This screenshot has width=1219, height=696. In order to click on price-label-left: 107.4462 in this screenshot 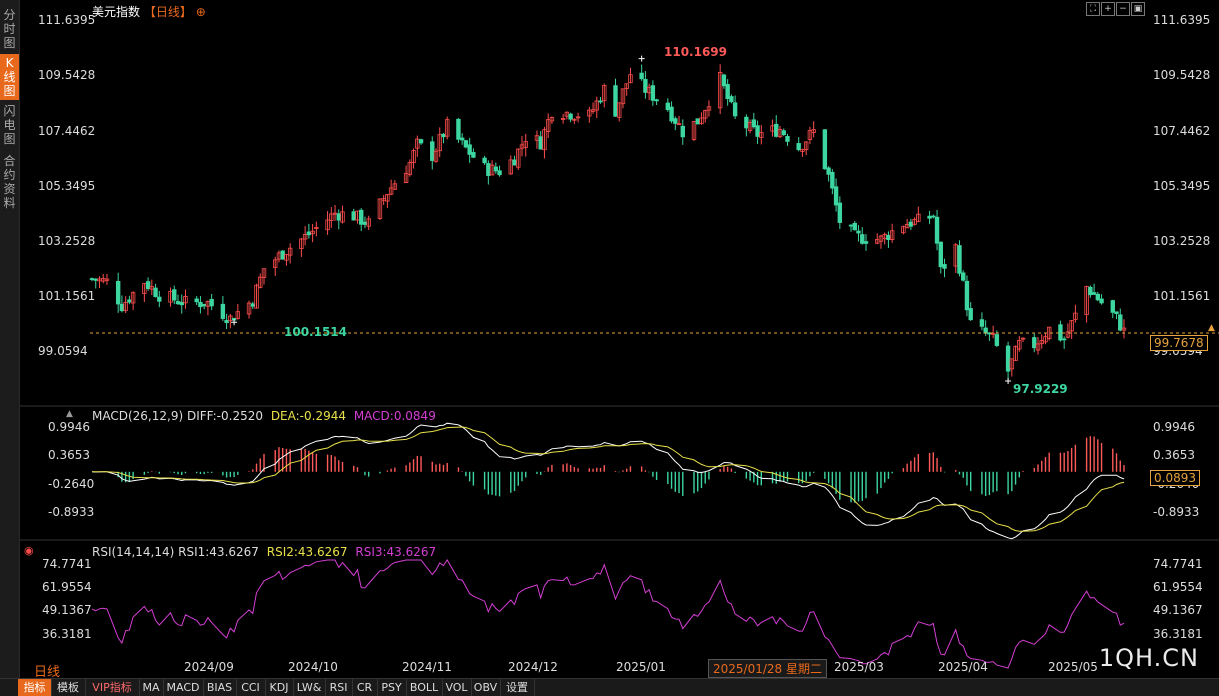, I will do `click(67, 131)`.